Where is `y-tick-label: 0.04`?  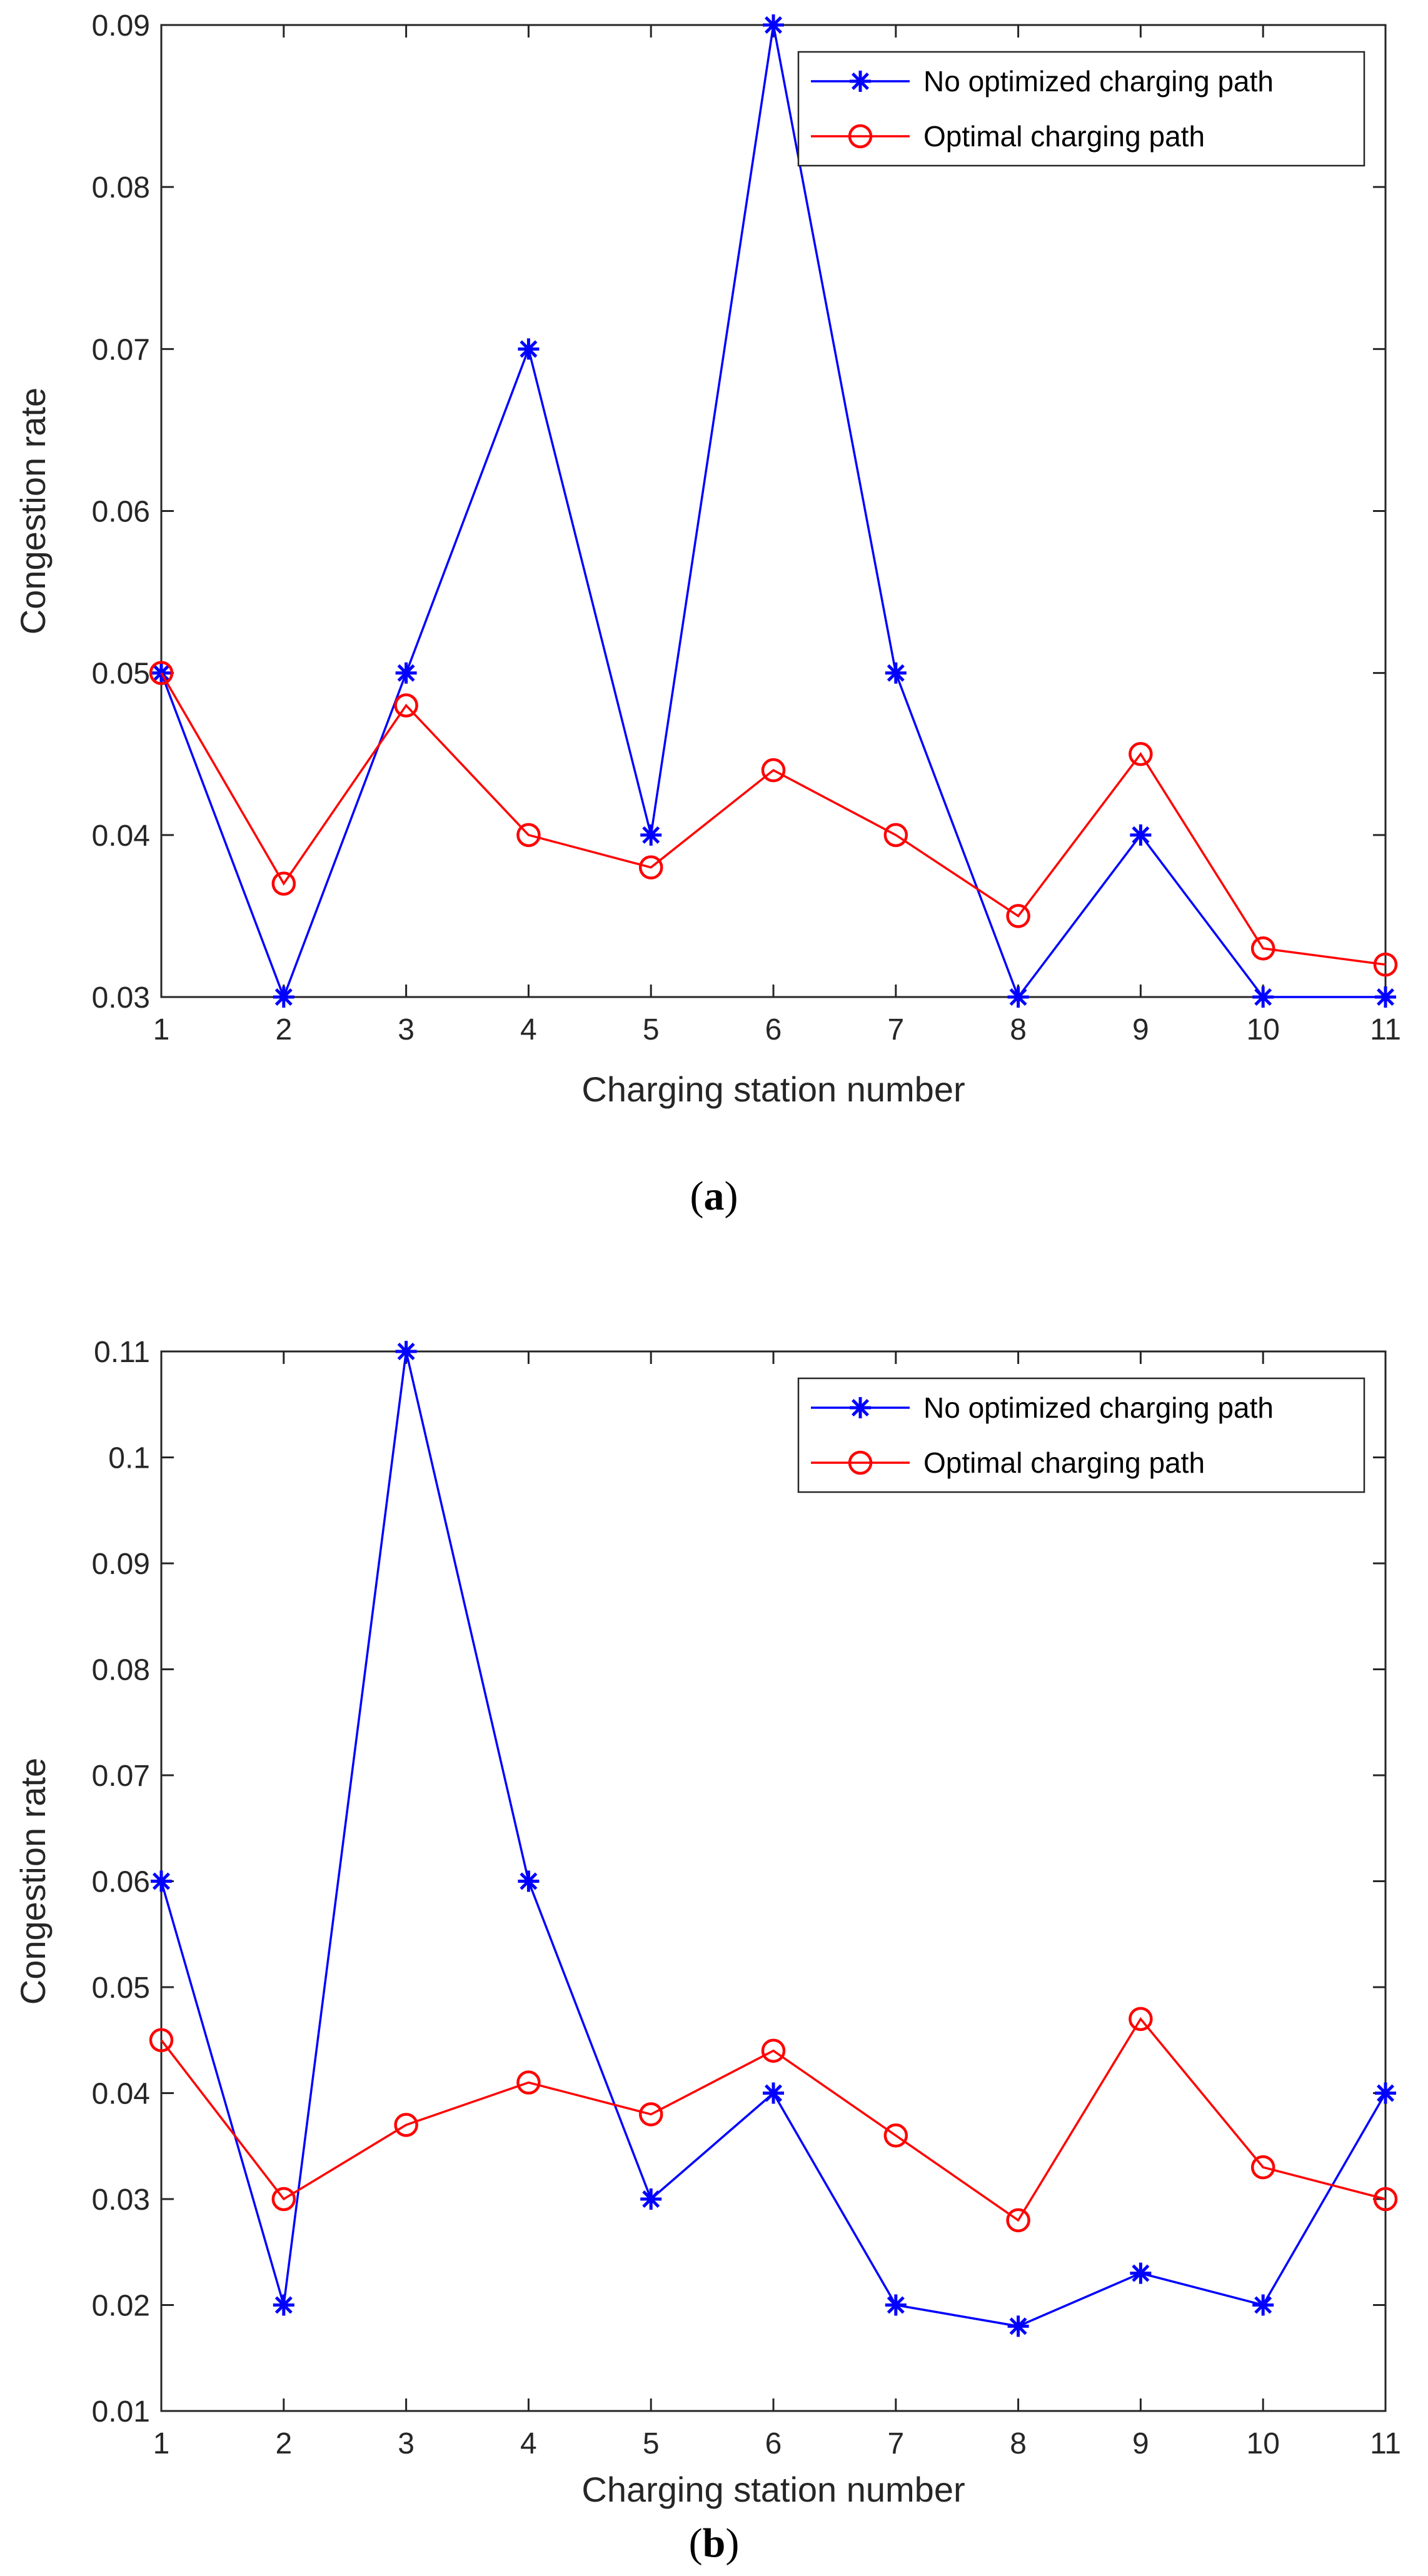 y-tick-label: 0.04 is located at coordinates (121, 2094).